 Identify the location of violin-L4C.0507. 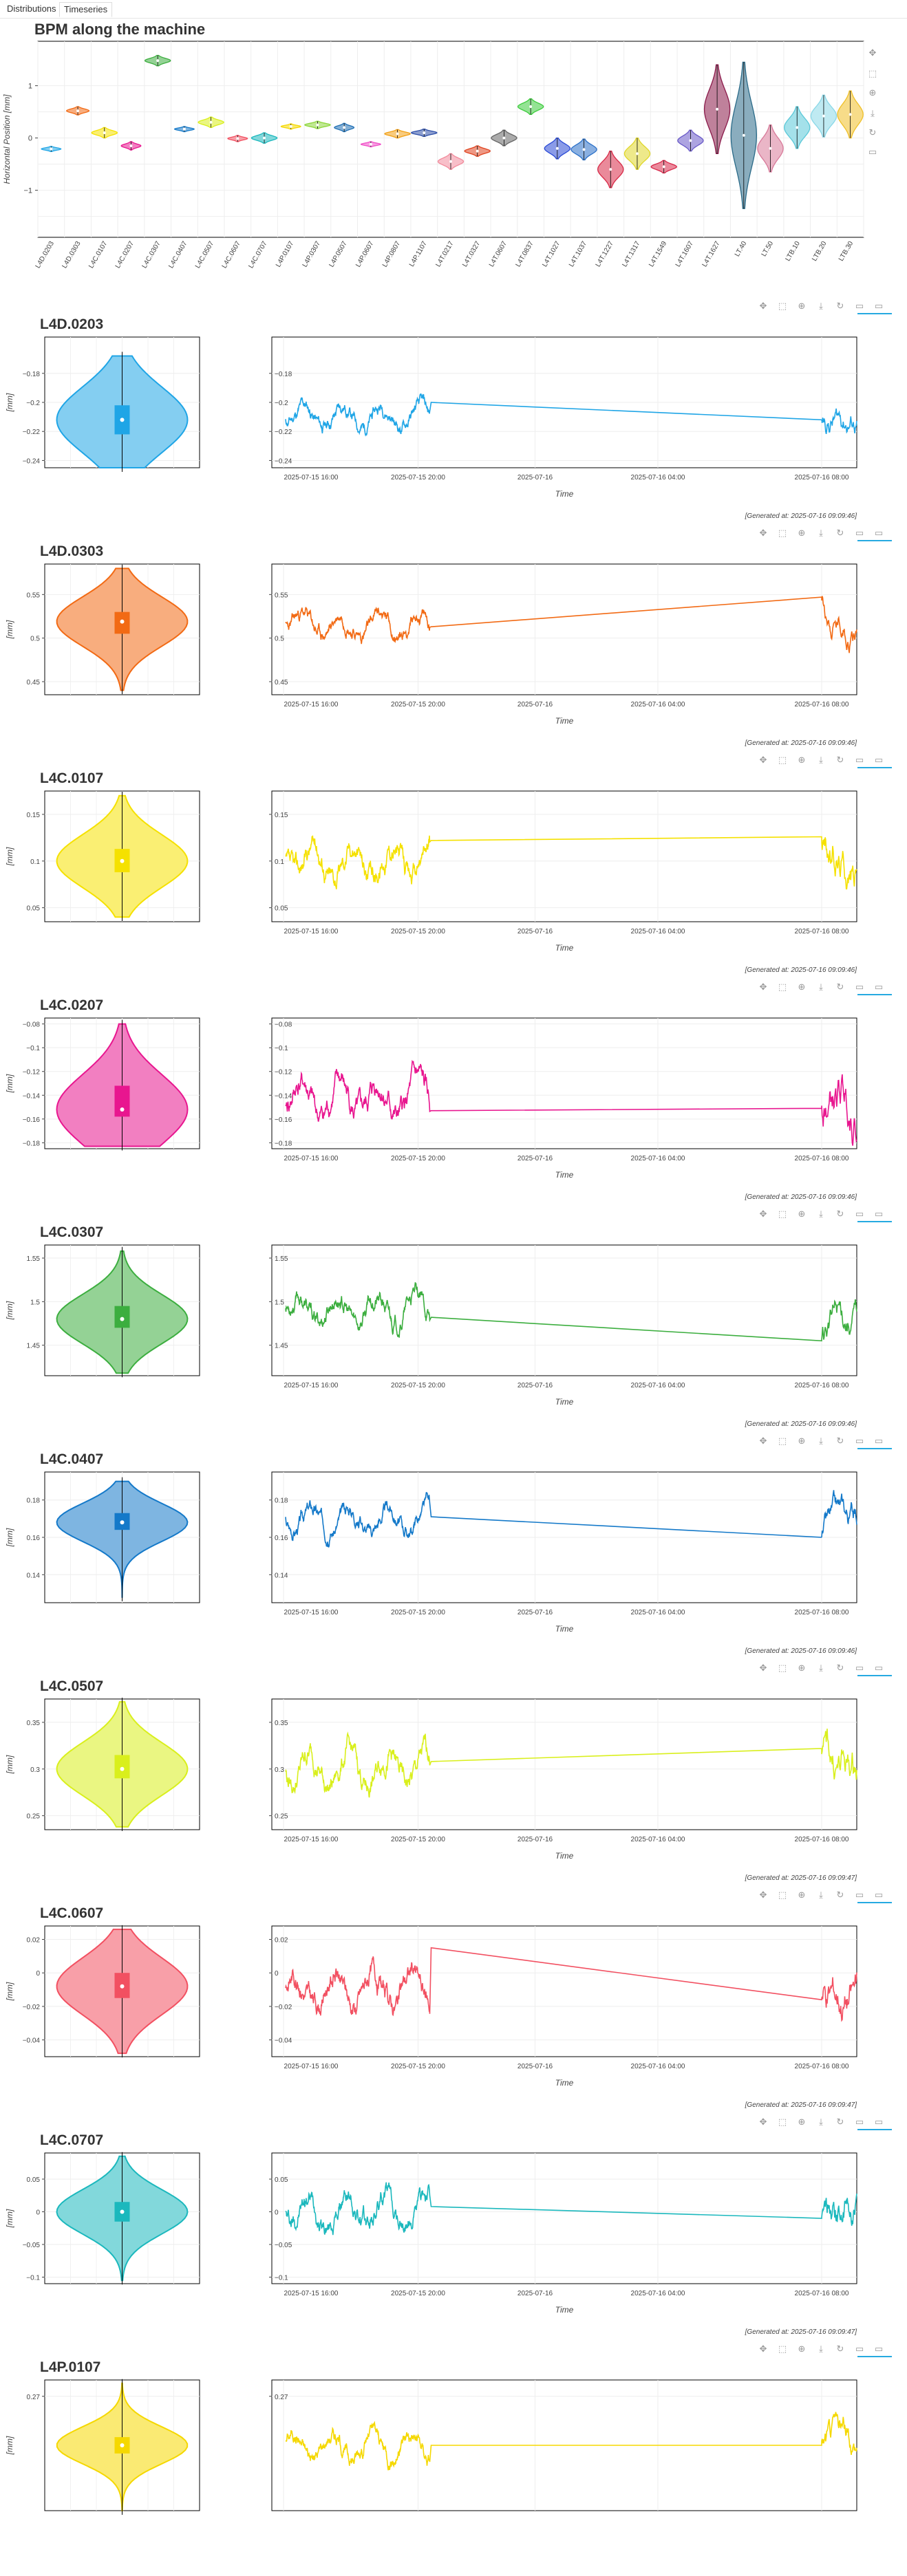
(211, 123).